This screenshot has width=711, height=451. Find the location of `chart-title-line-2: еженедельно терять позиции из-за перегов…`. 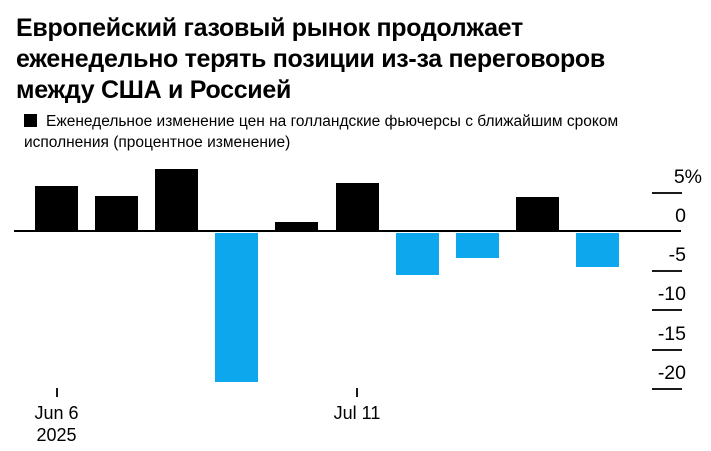

chart-title-line-2: еженедельно терять позиции из-за перегов… is located at coordinates (310, 59).